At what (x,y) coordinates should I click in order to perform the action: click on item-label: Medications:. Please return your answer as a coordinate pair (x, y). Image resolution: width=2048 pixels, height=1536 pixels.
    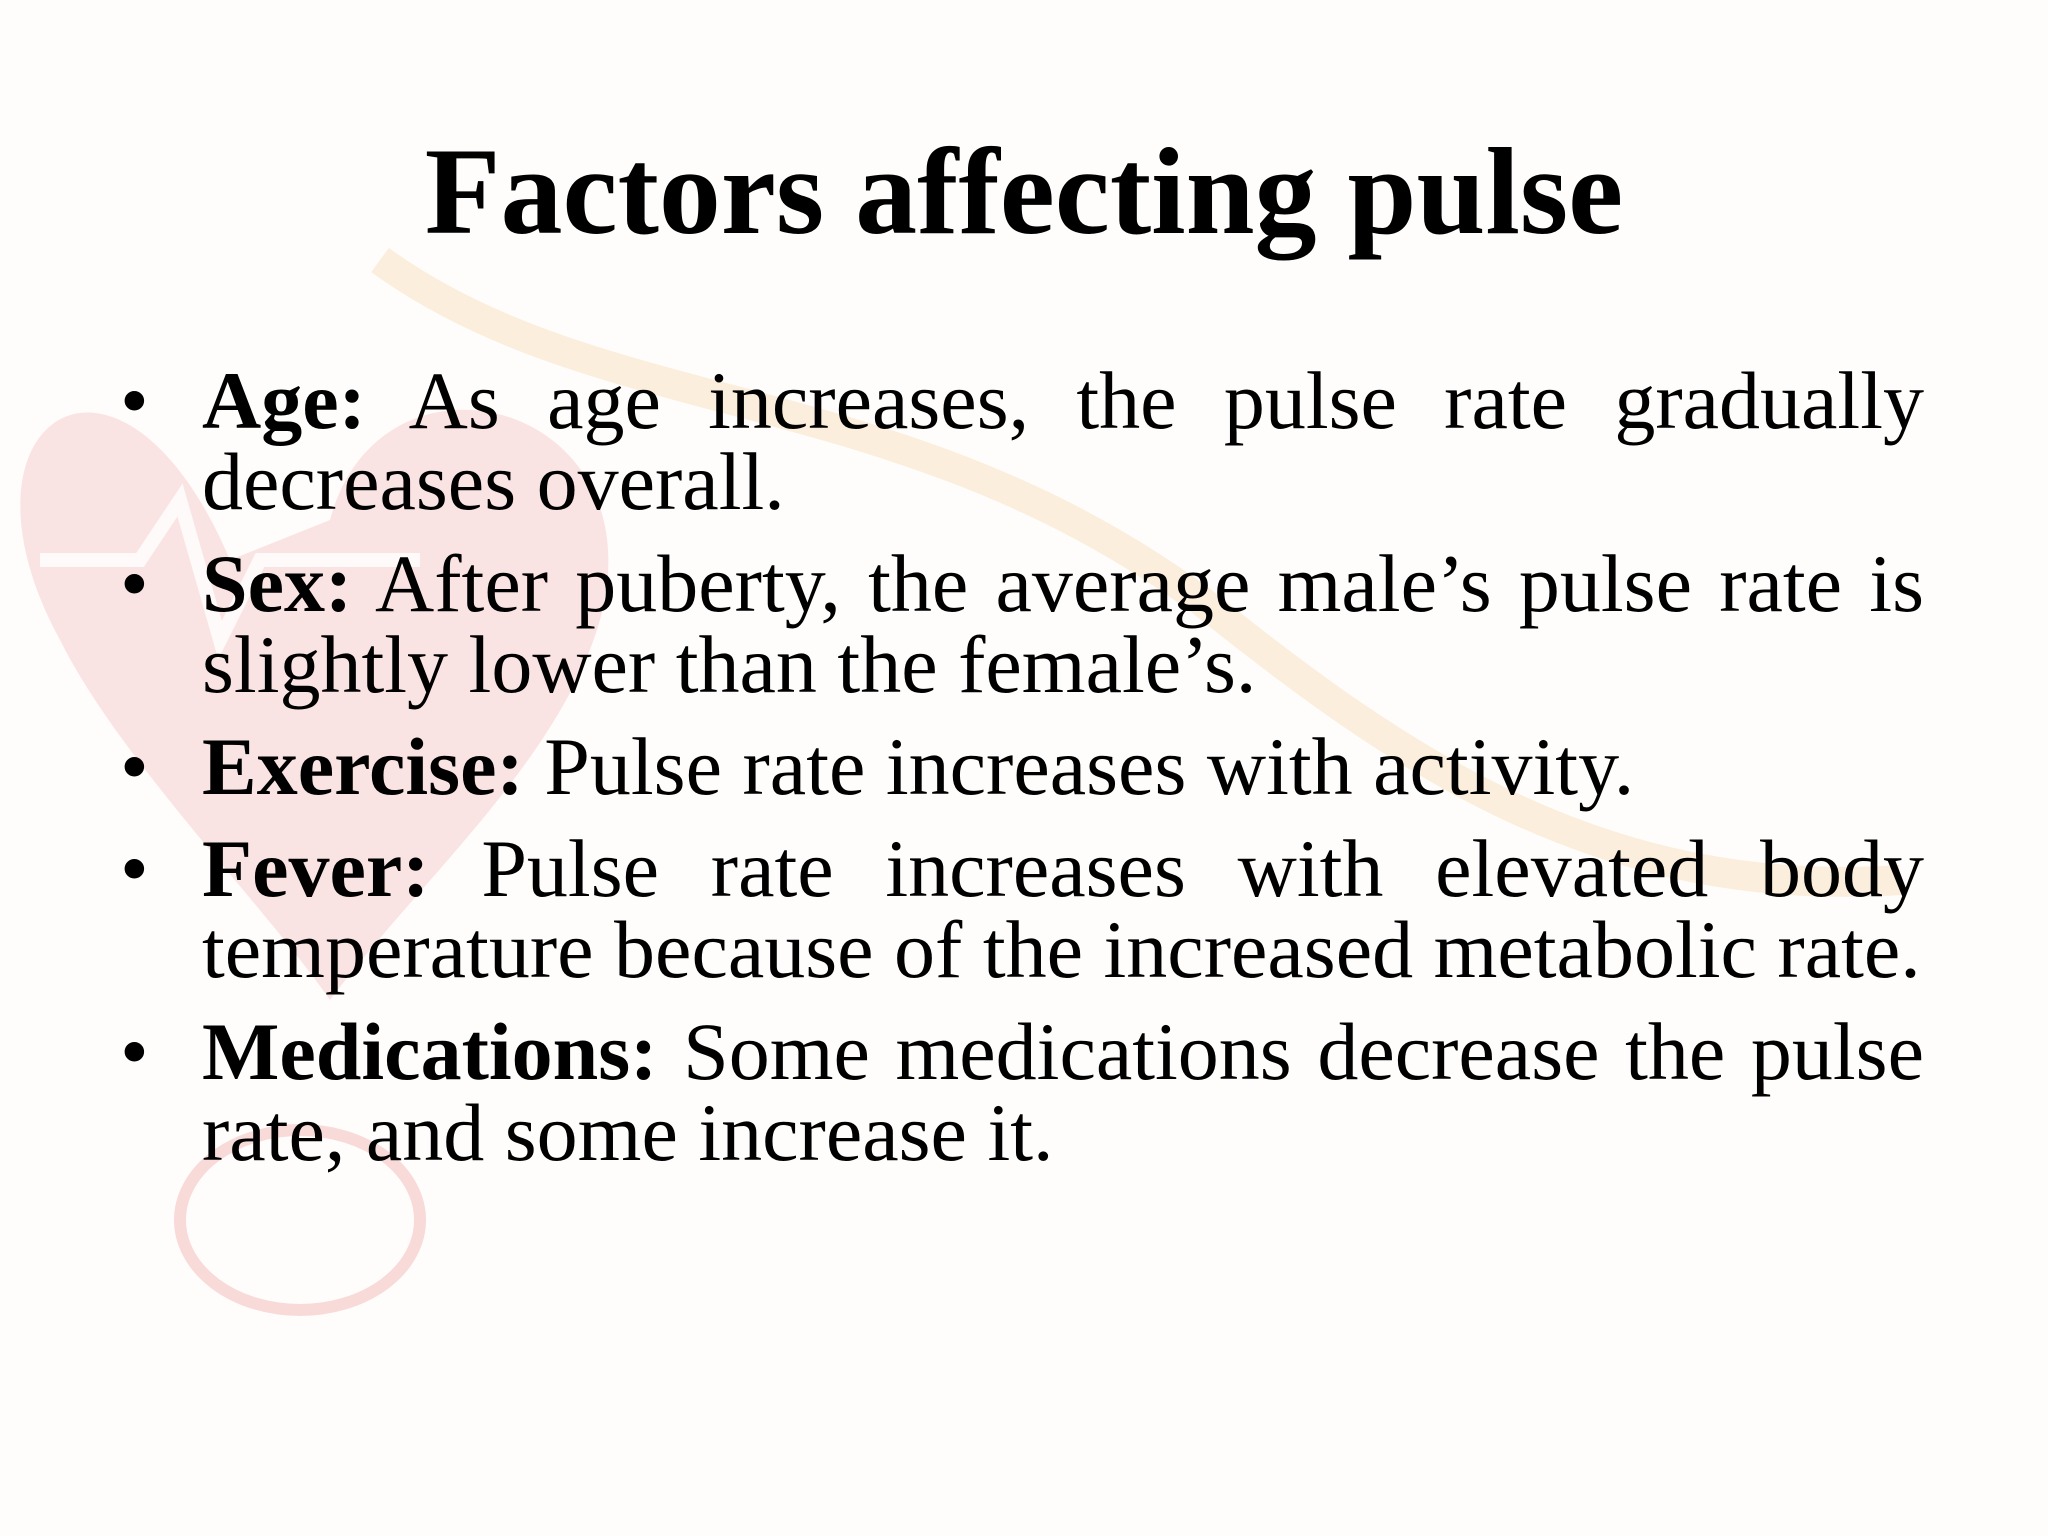
    Looking at the image, I should click on (430, 1051).